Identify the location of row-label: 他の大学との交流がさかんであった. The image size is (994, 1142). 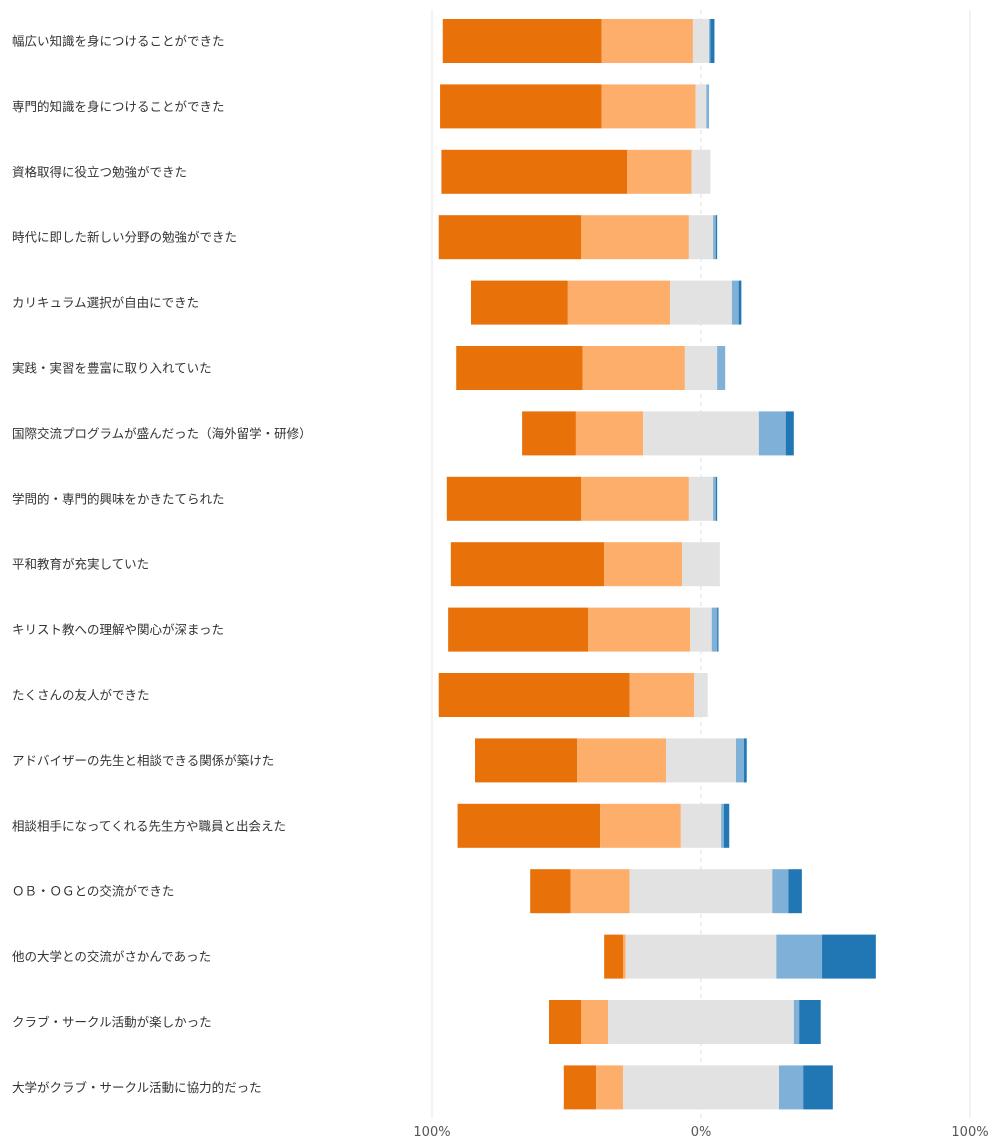
(111, 956).